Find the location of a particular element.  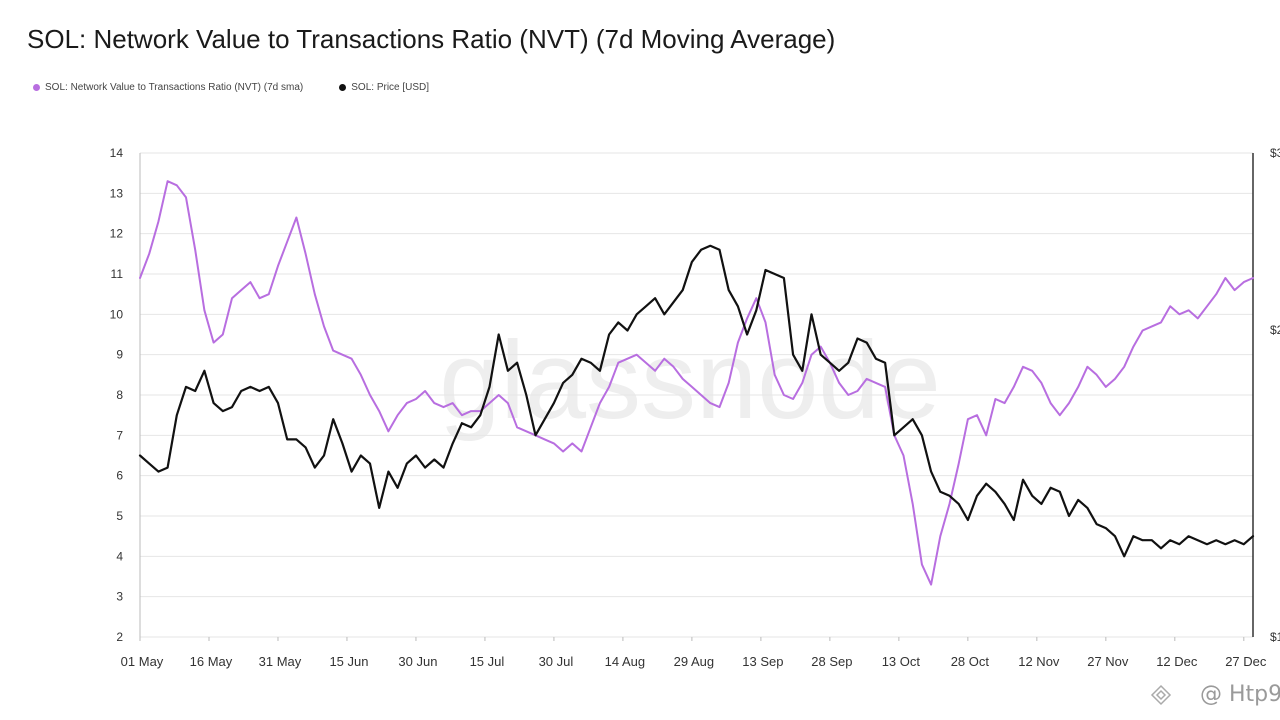

x-tick-label: 12 Dec is located at coordinates (1177, 661).